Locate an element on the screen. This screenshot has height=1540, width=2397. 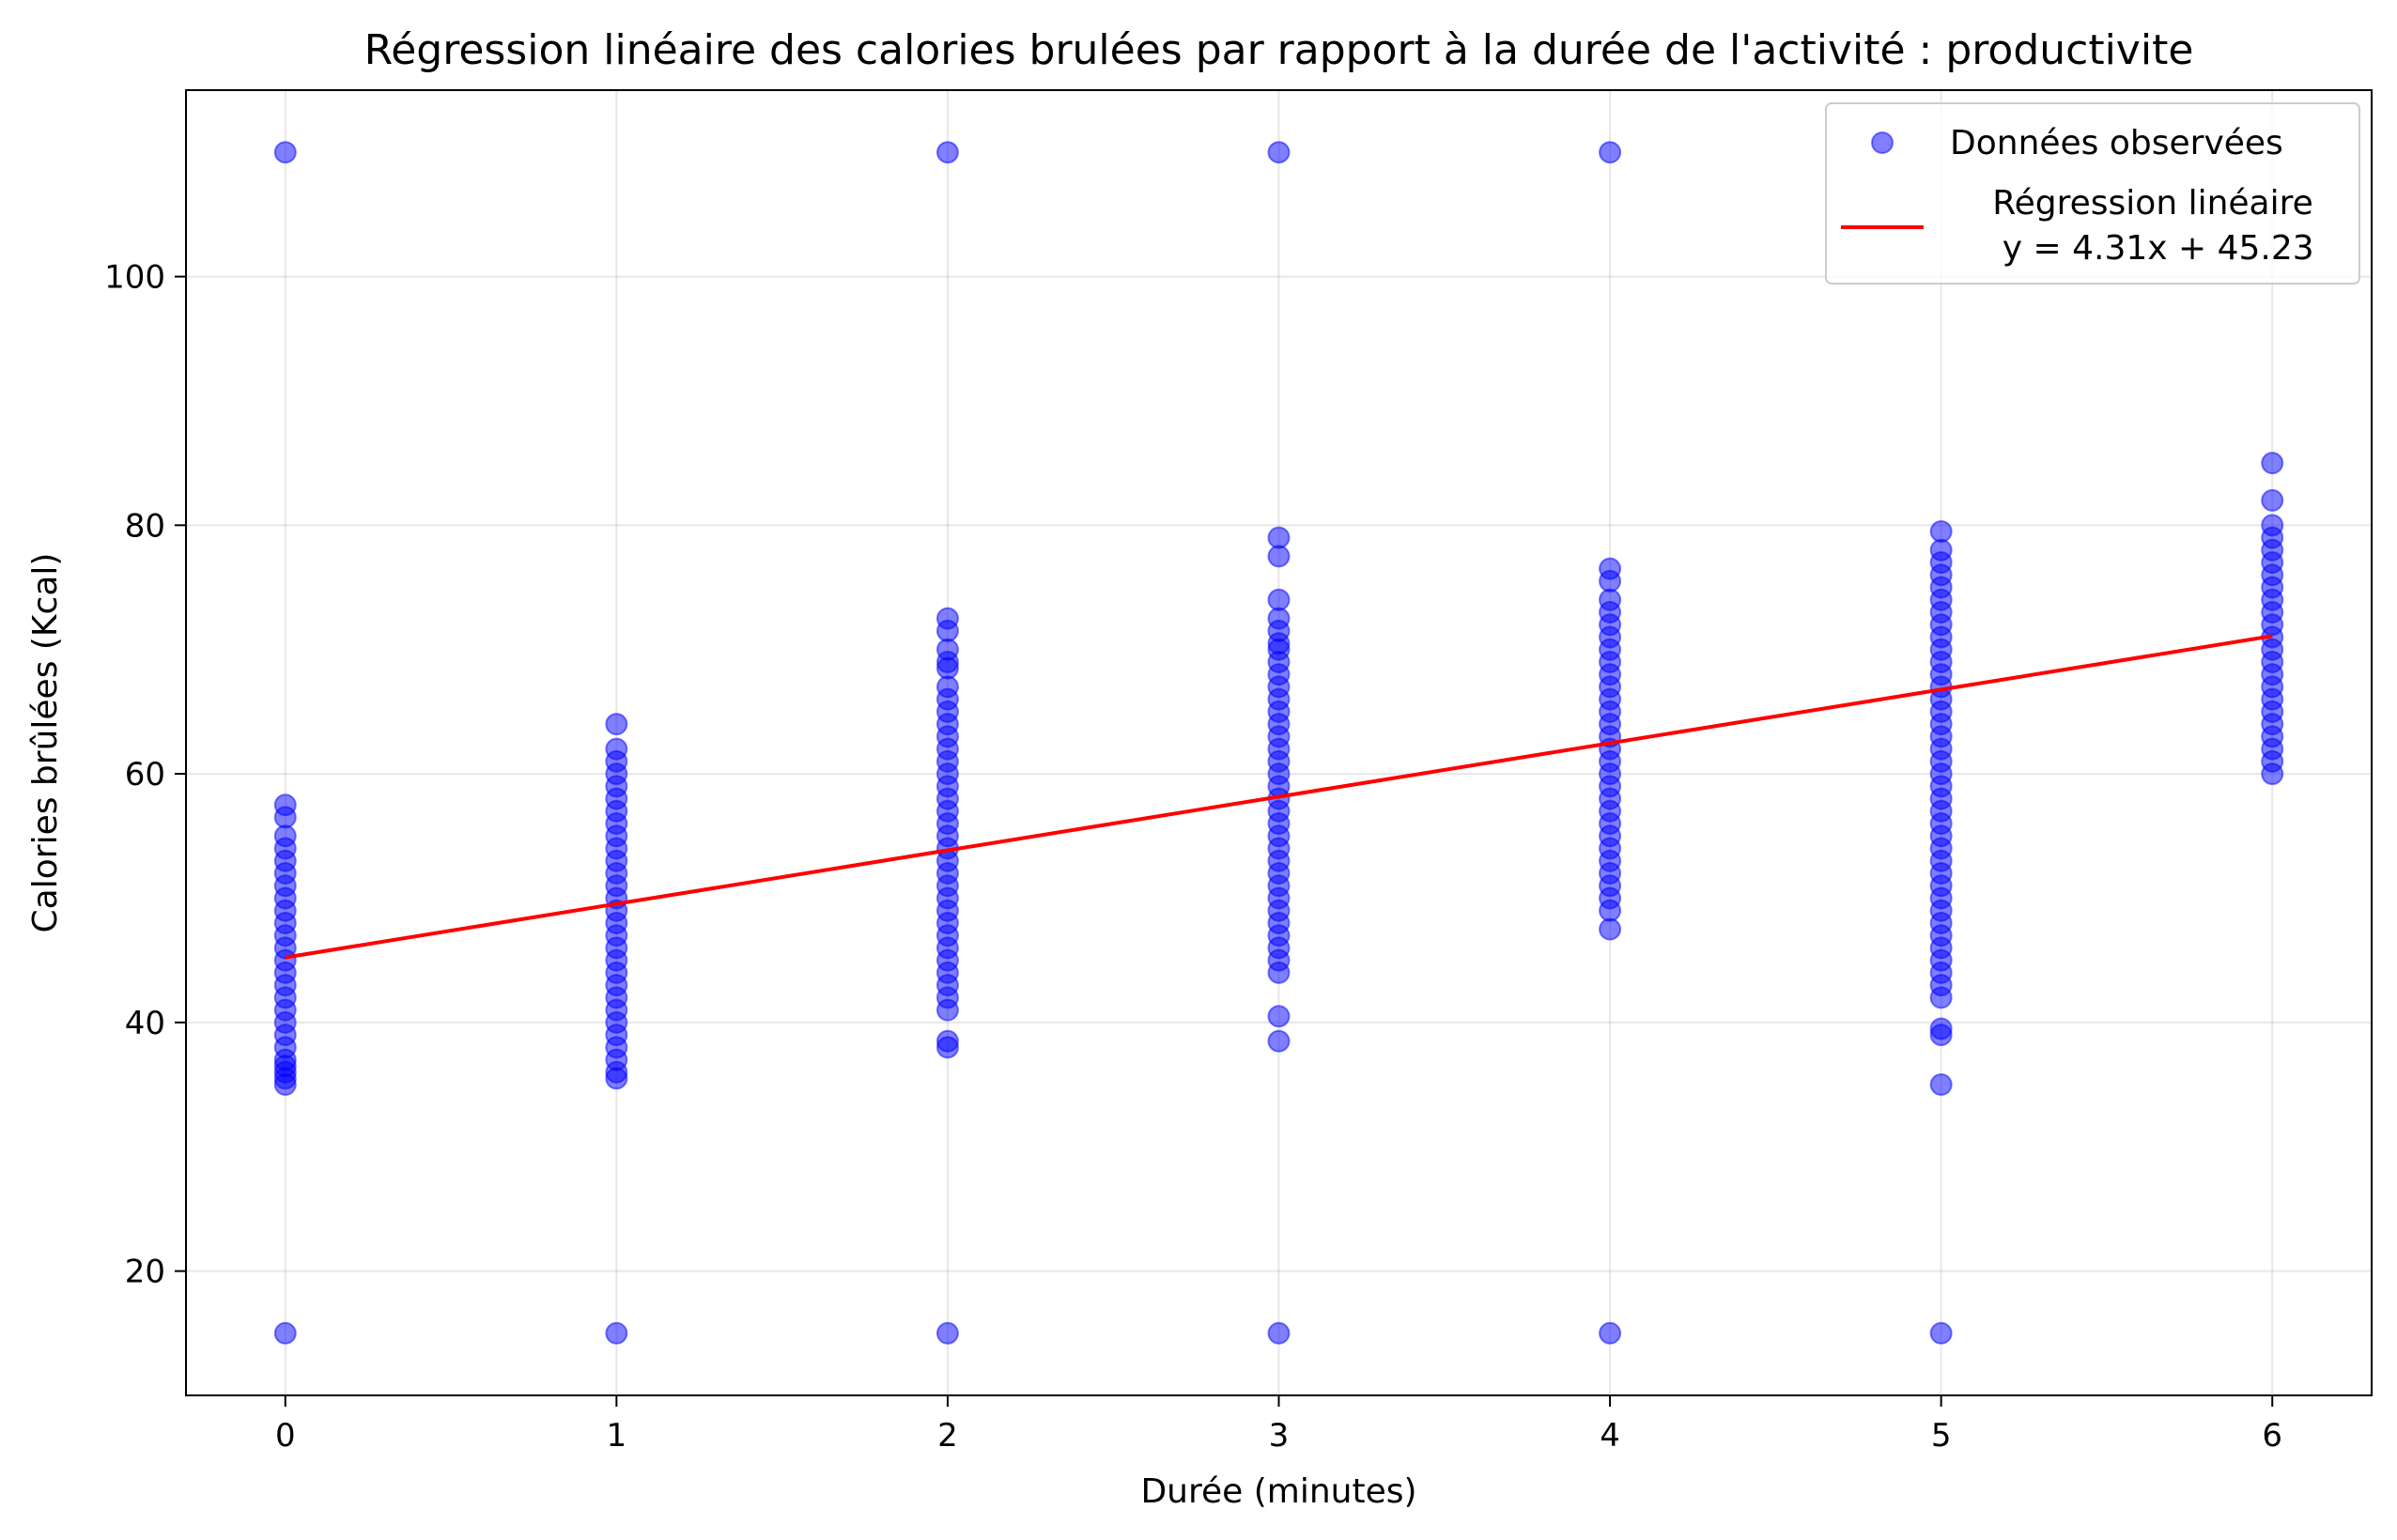
x-tick-label: 4 is located at coordinates (1610, 1436).